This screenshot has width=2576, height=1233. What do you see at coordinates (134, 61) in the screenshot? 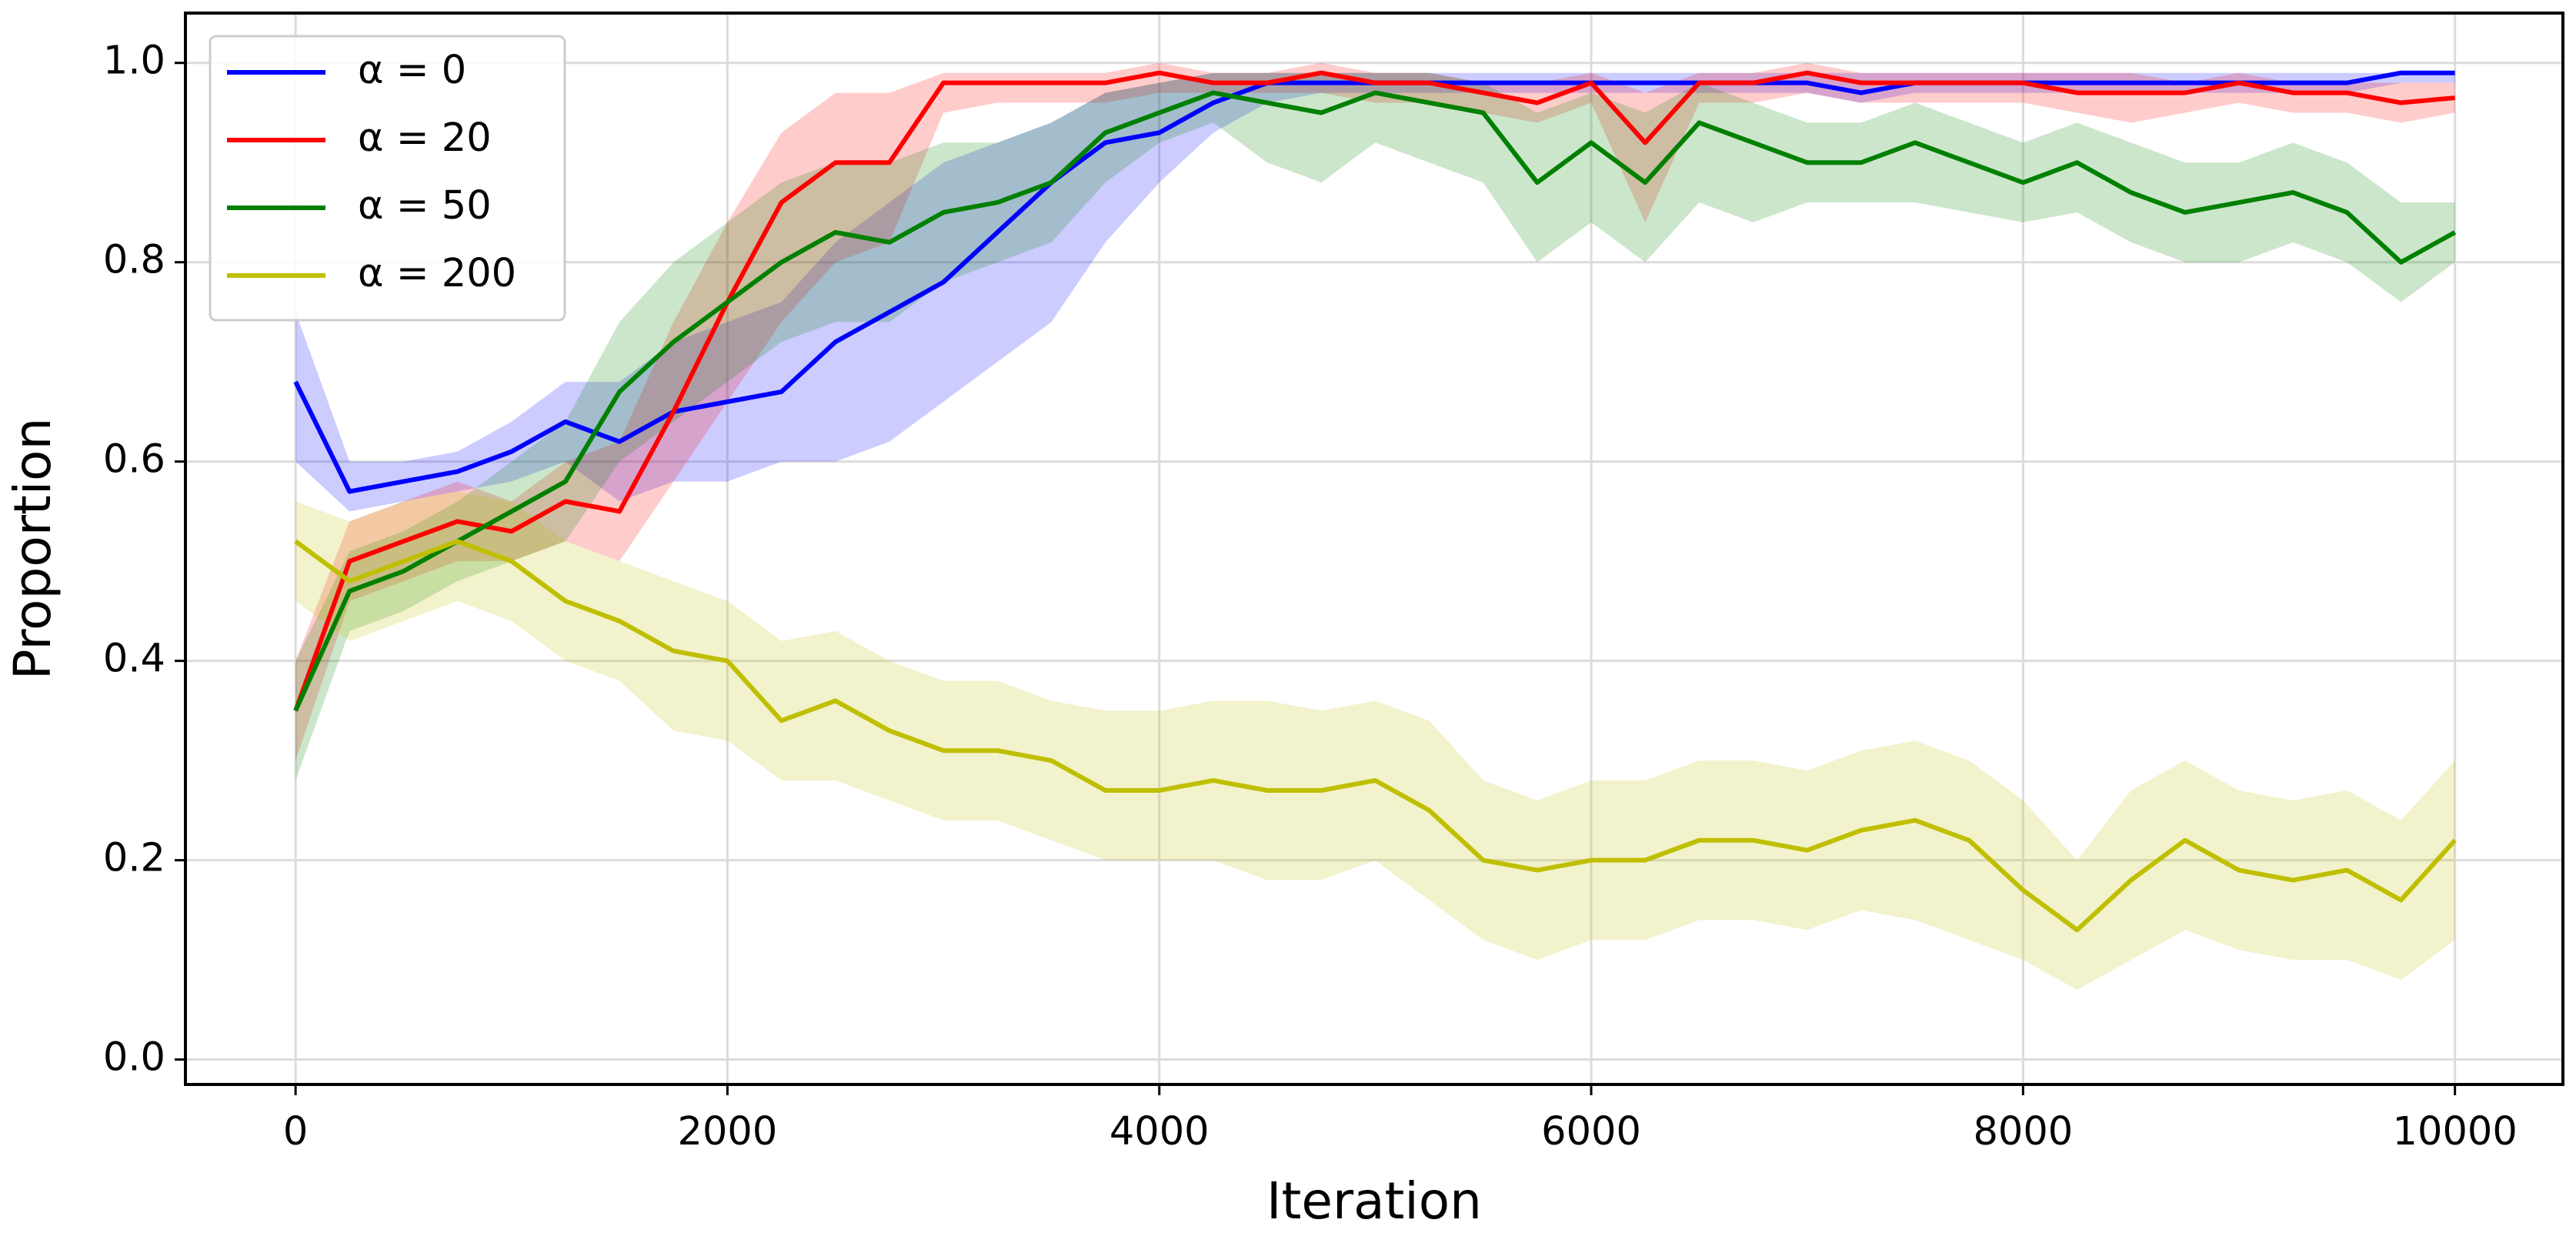
I see `y-tick-label: 1.0` at bounding box center [134, 61].